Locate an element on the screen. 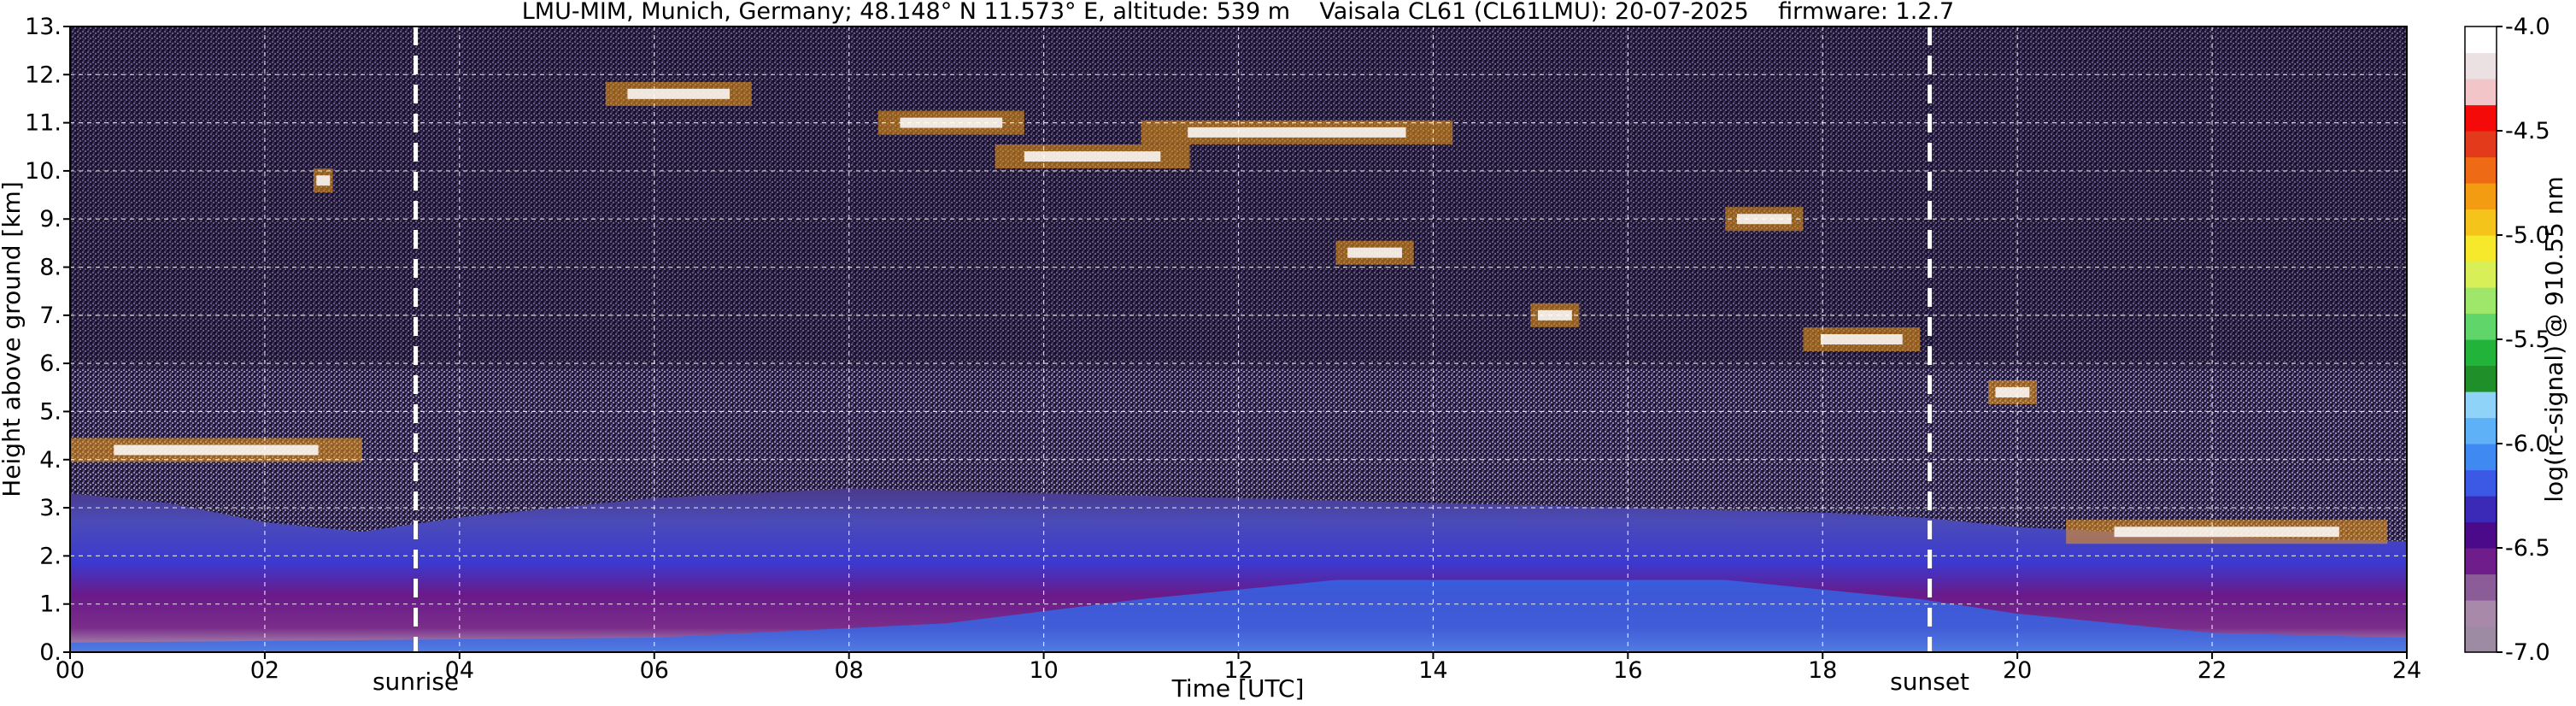 This screenshot has height=706, width=2576. colorbar-tick-label: -5.0 is located at coordinates (2527, 235).